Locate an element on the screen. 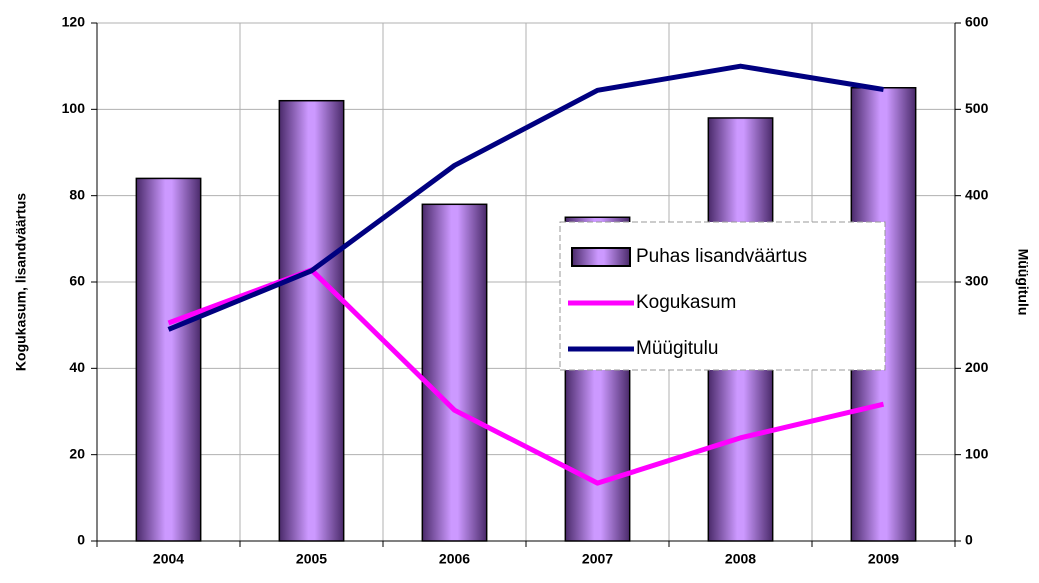  y-tick-label: 40 is located at coordinates (77, 367).